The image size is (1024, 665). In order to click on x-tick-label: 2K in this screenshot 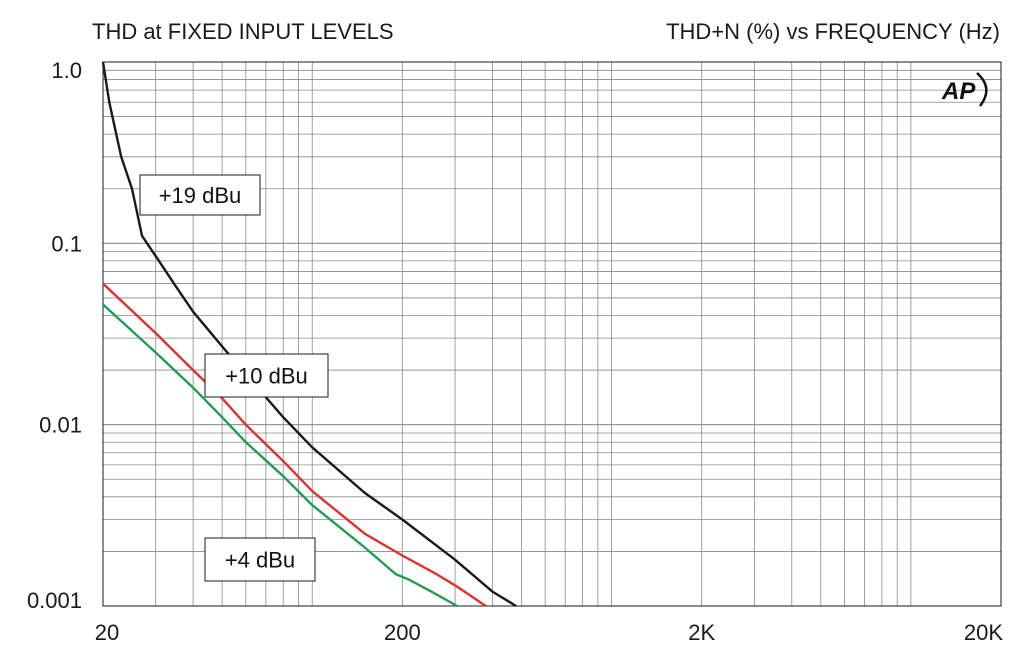, I will do `click(701, 632)`.